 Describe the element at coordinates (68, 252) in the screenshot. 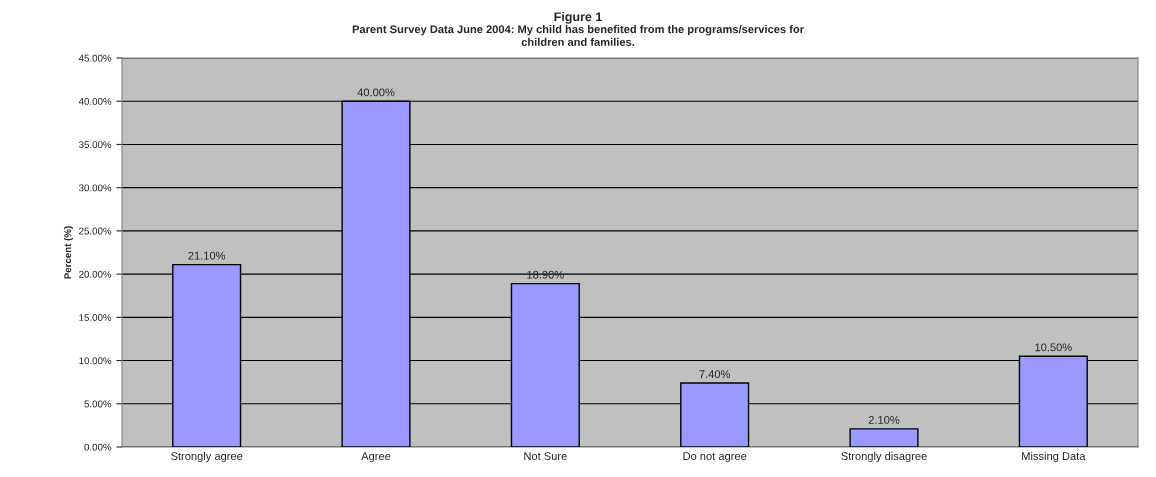

I see `y-axis-title: Percent (%)` at that location.